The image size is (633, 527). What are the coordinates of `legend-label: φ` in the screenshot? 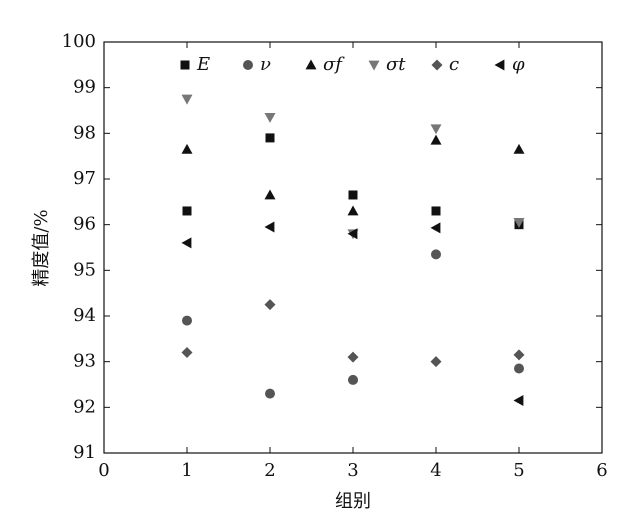 It's located at (518, 64).